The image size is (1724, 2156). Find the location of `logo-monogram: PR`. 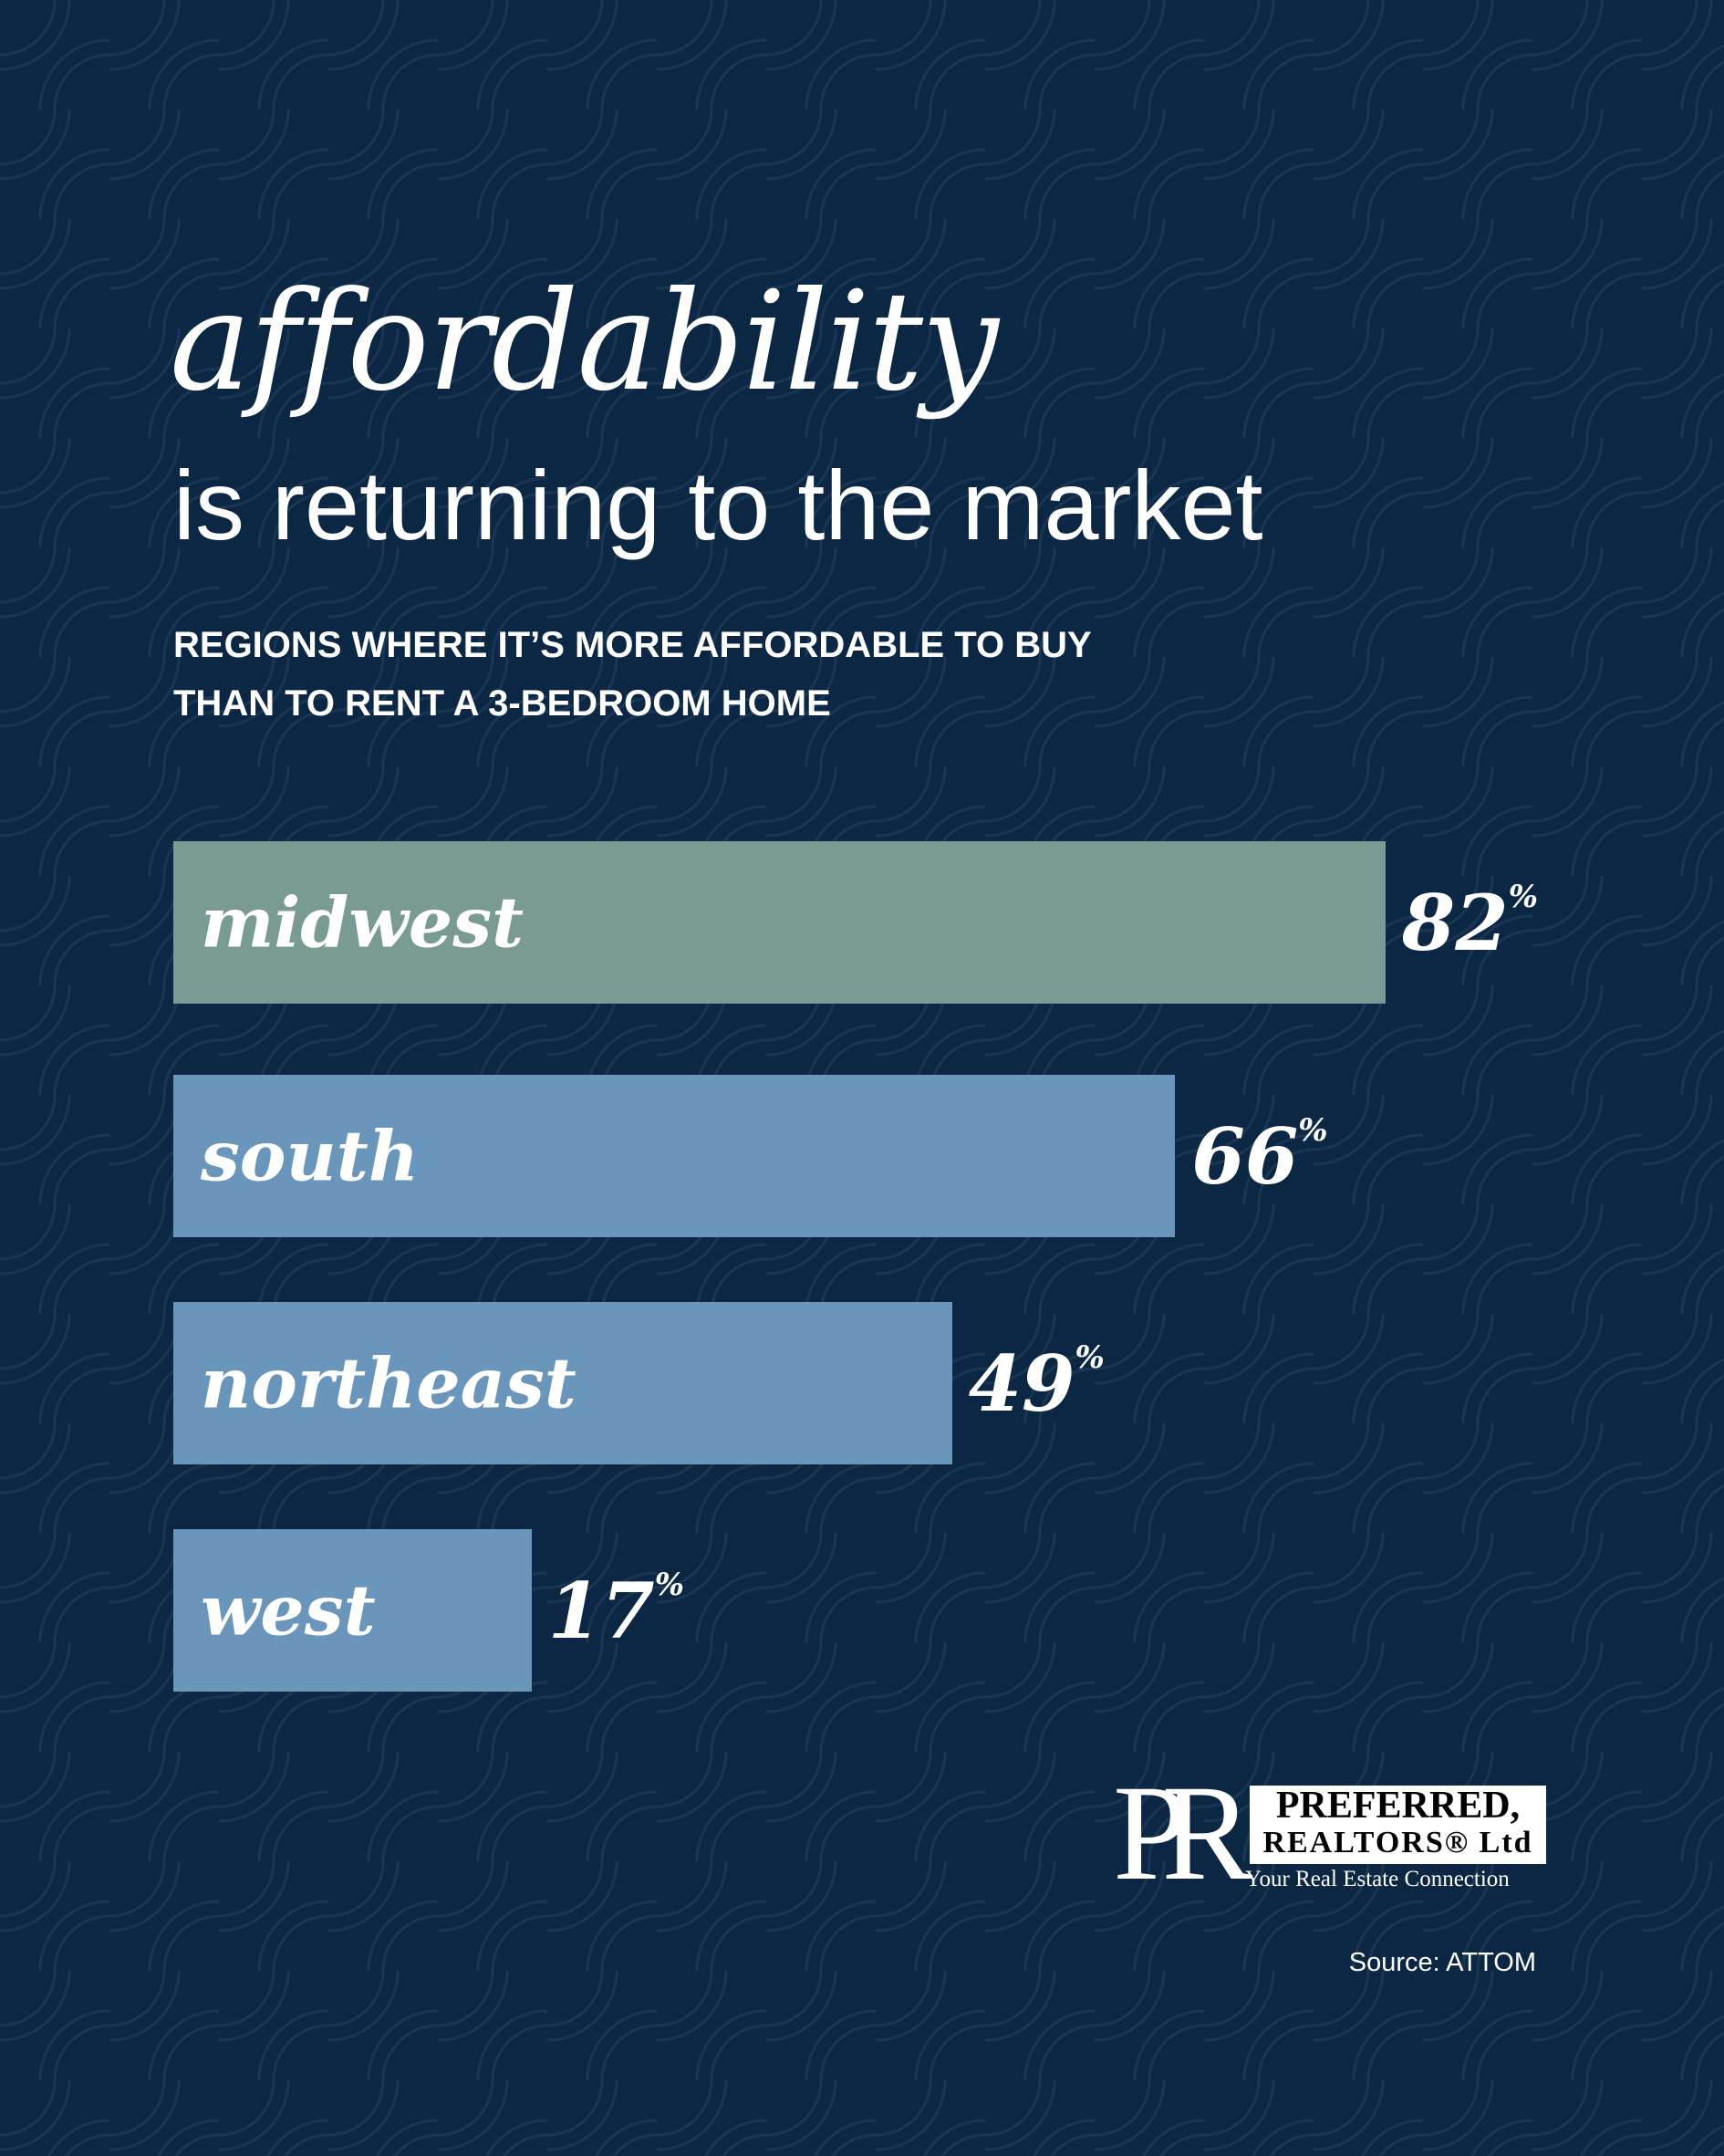

logo-monogram: PR is located at coordinates (1183, 1833).